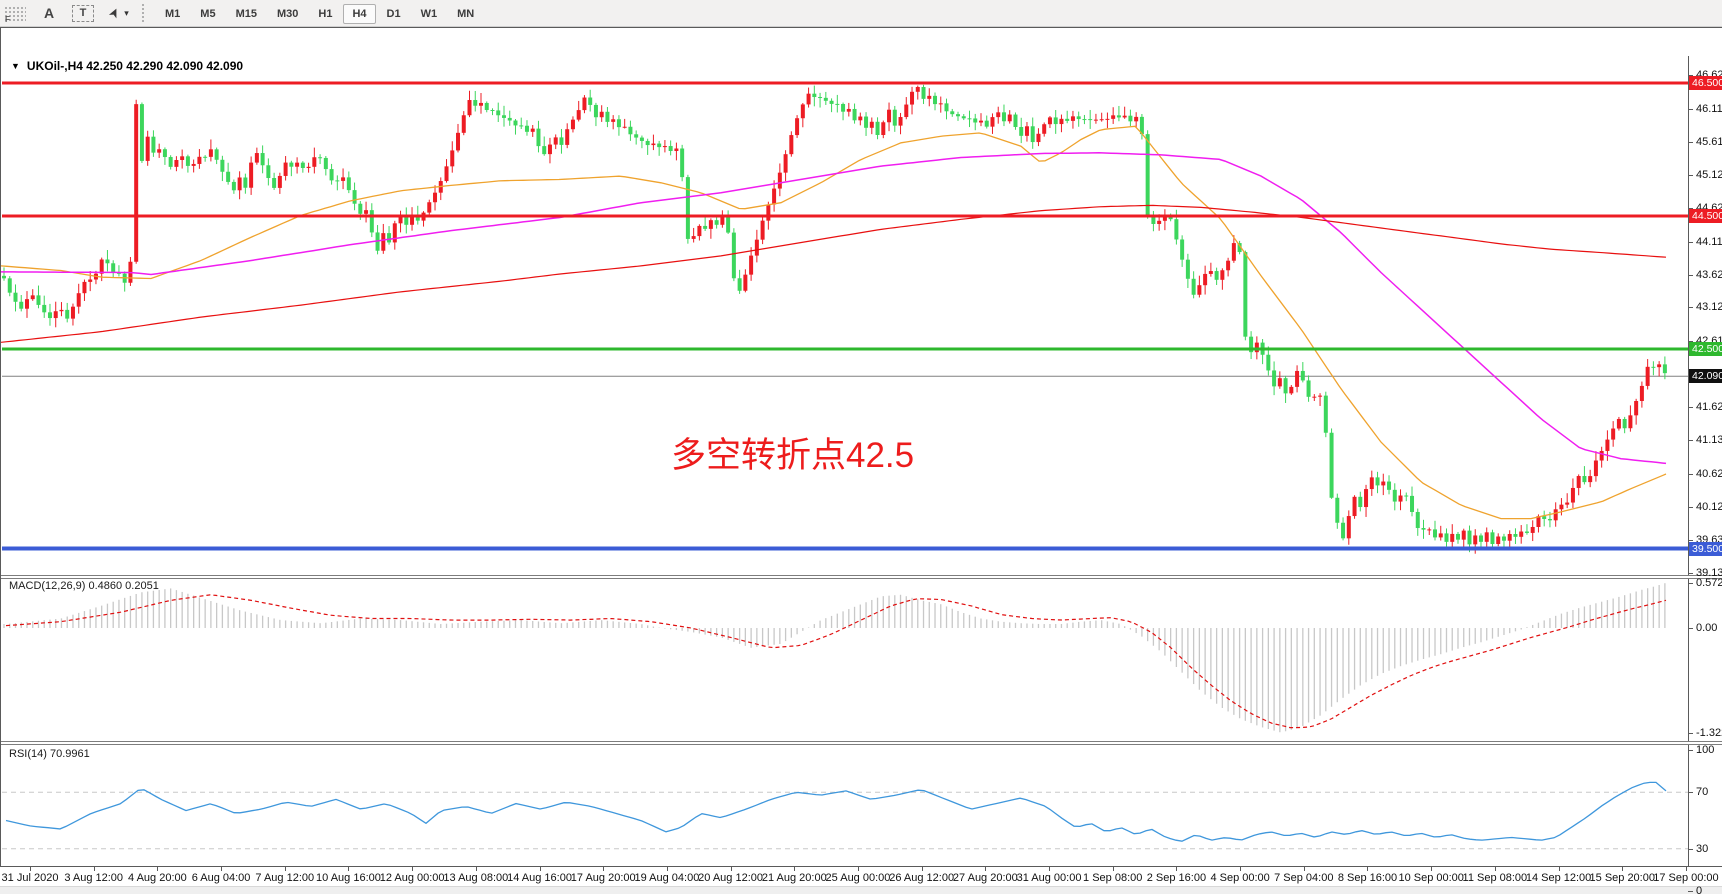  What do you see at coordinates (393, 14) in the screenshot?
I see `timeframe-button-d1: D1` at bounding box center [393, 14].